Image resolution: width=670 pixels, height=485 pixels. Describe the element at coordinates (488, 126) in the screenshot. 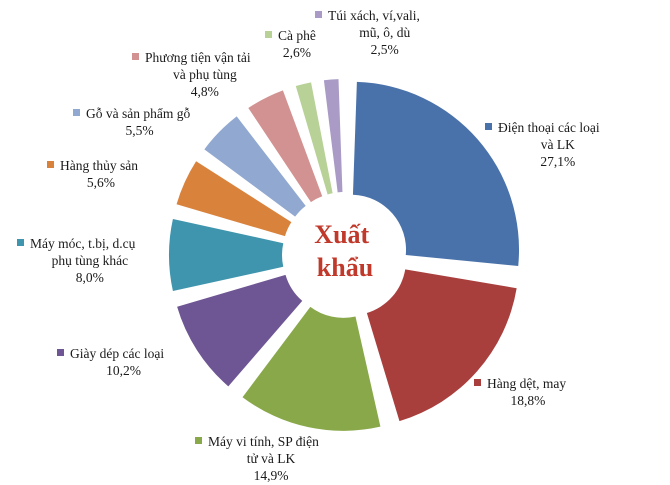

I see `legend-key-dien-thoai-cac-loai` at that location.